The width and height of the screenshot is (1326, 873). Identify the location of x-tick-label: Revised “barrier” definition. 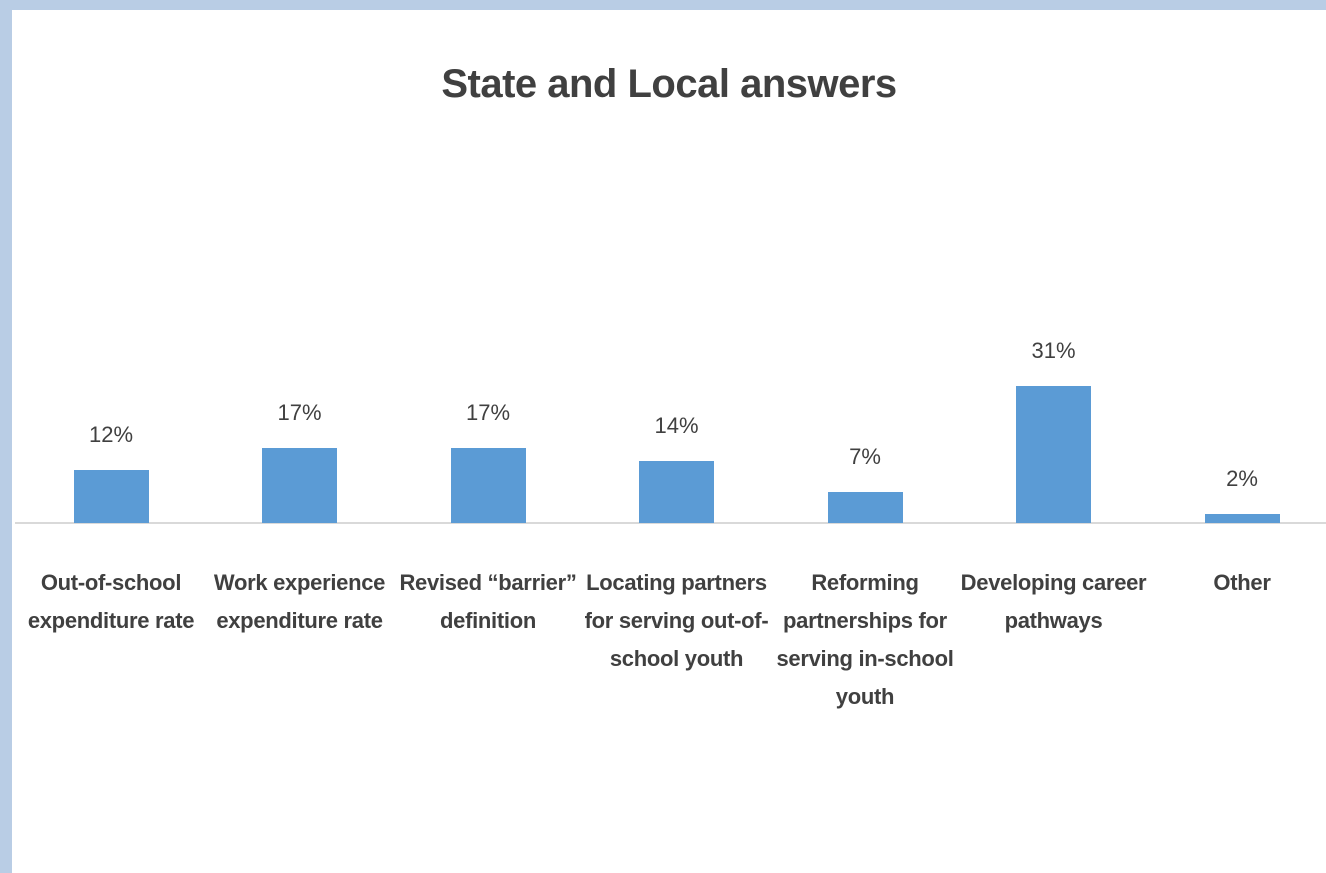
(488, 601).